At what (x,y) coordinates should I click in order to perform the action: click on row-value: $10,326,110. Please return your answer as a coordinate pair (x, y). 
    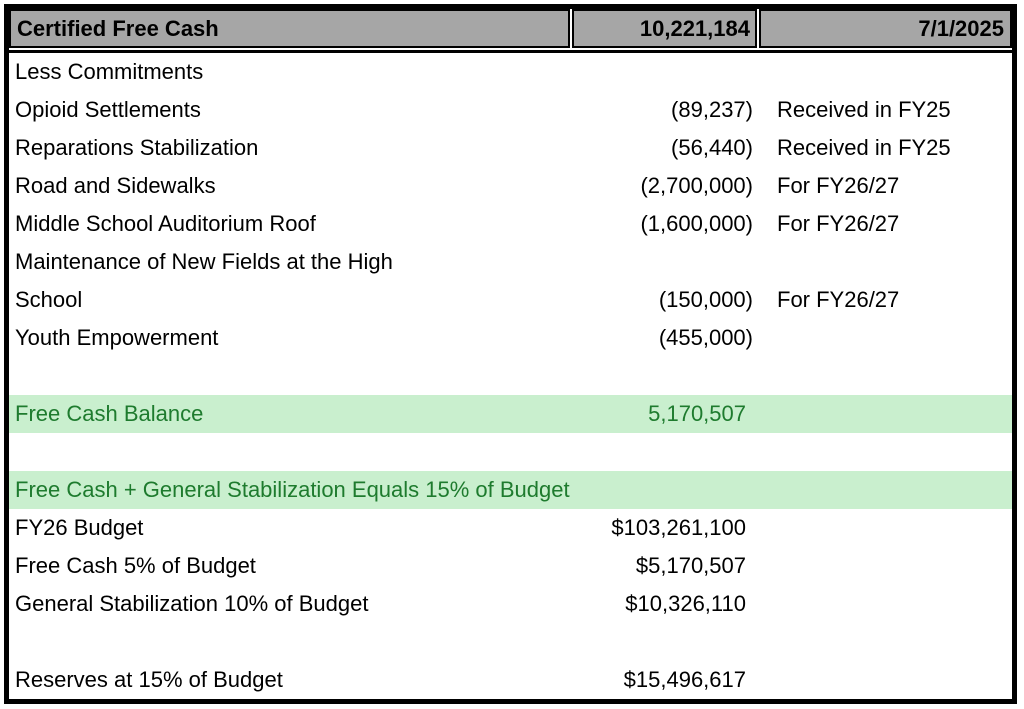
    Looking at the image, I should click on (685, 603).